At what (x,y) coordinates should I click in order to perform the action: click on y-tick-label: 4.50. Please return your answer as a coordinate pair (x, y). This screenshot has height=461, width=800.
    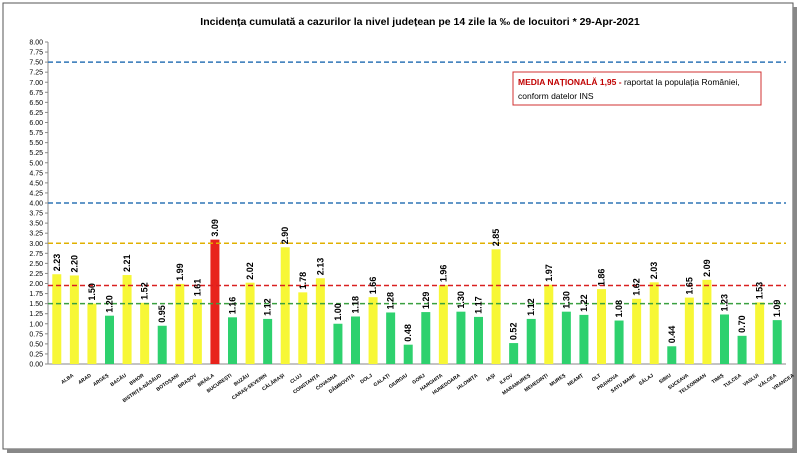
    Looking at the image, I should click on (36, 183).